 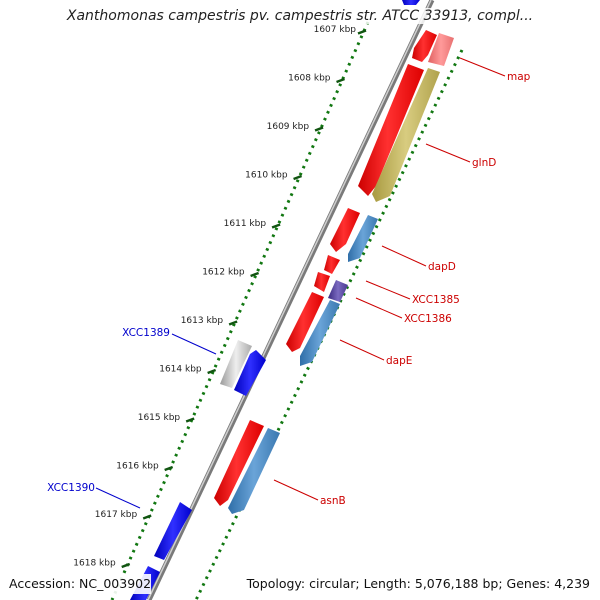 What do you see at coordinates (338, 291) in the screenshot?
I see `gene-XCC1386` at bounding box center [338, 291].